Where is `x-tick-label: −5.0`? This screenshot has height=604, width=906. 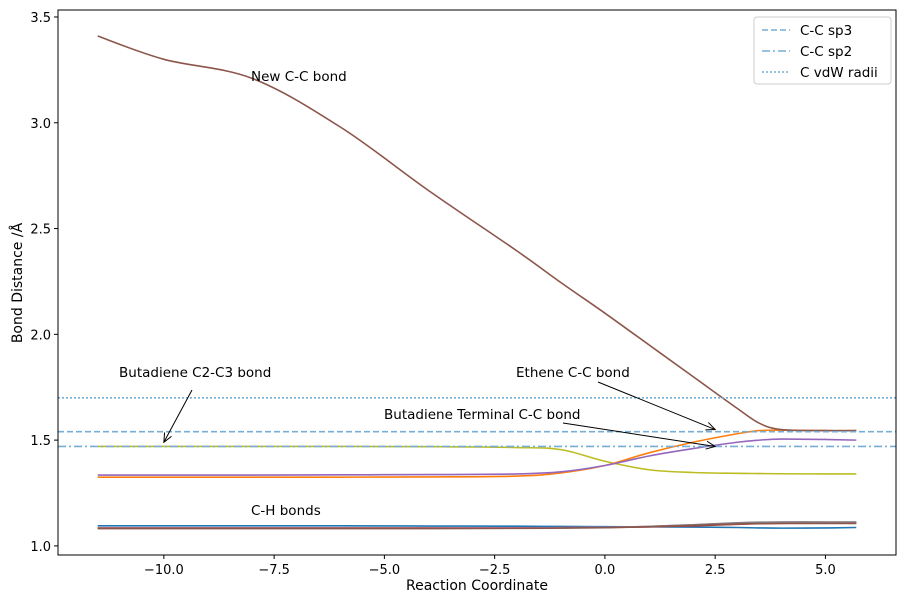
x-tick-label: −5.0 is located at coordinates (385, 570).